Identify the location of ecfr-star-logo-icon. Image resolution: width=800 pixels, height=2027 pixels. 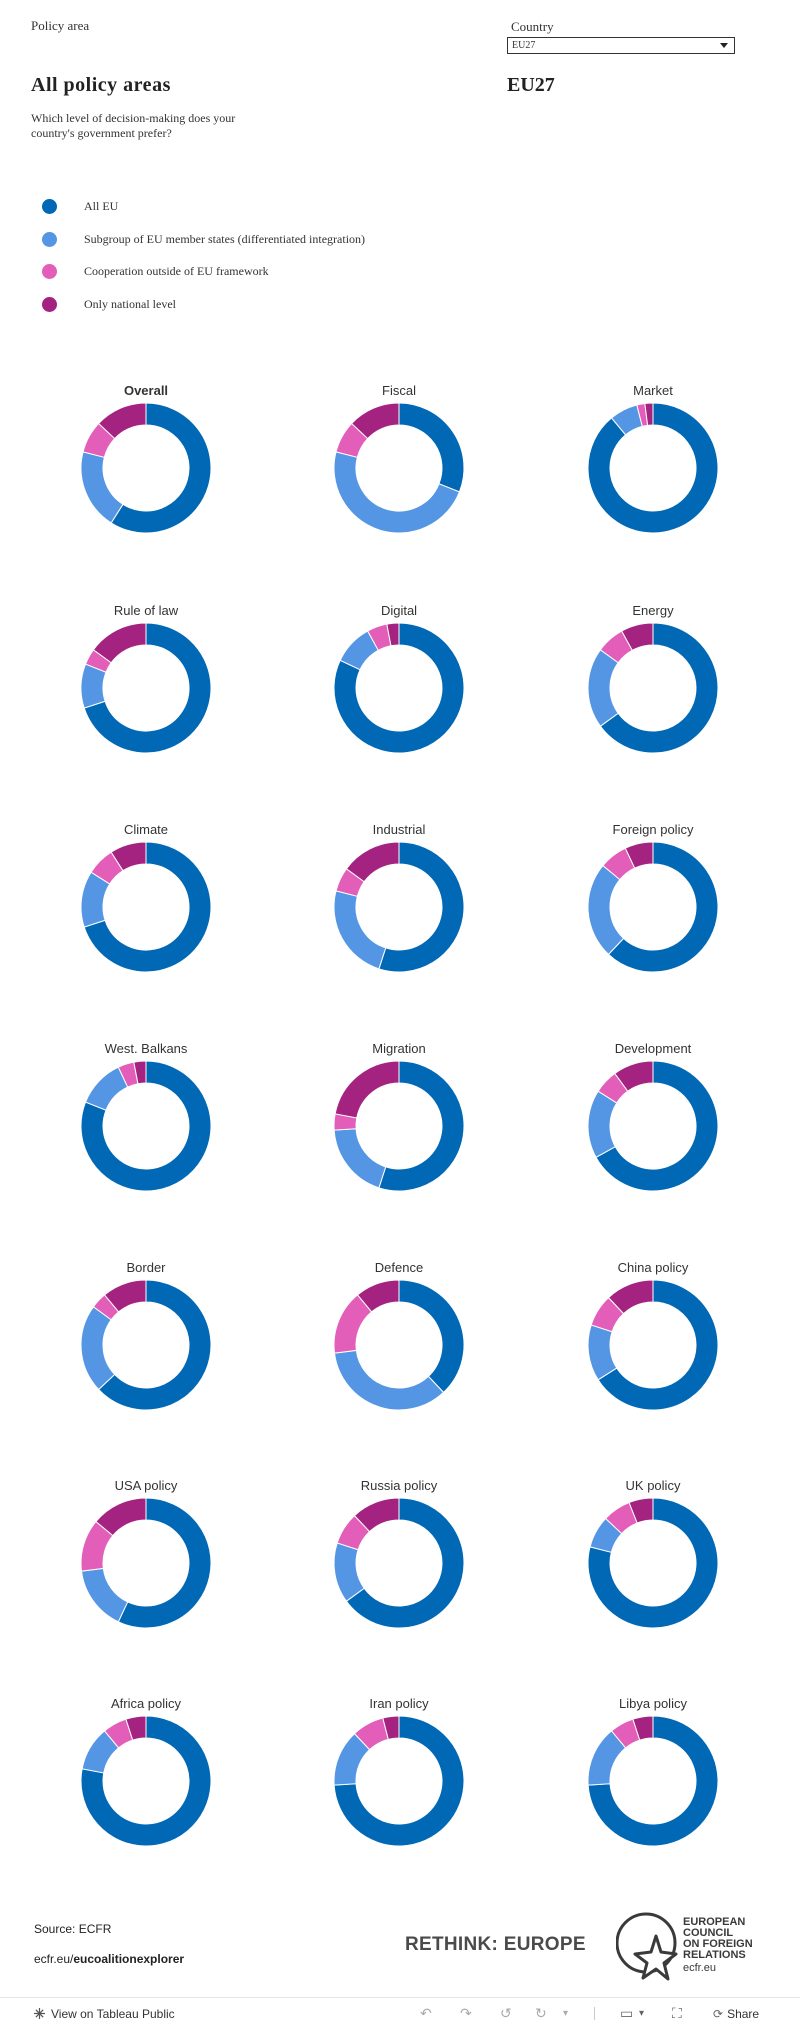
(647, 1946).